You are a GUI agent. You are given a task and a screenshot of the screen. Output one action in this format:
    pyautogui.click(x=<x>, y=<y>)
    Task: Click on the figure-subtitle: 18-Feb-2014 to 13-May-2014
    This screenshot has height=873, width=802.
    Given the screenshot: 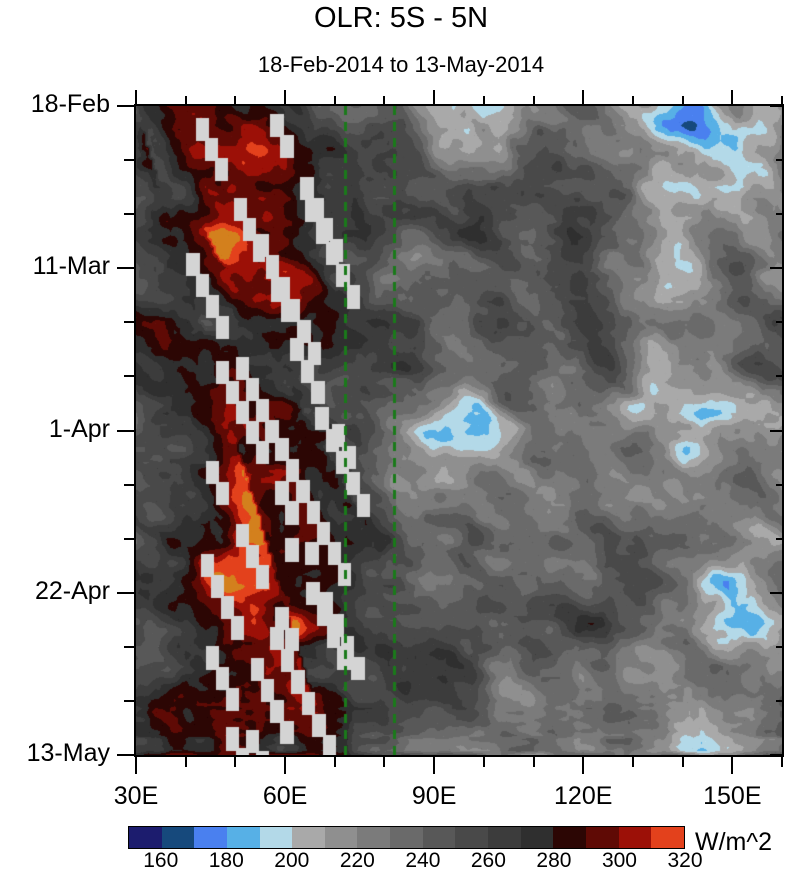 What is the action you would take?
    pyautogui.click(x=401, y=64)
    